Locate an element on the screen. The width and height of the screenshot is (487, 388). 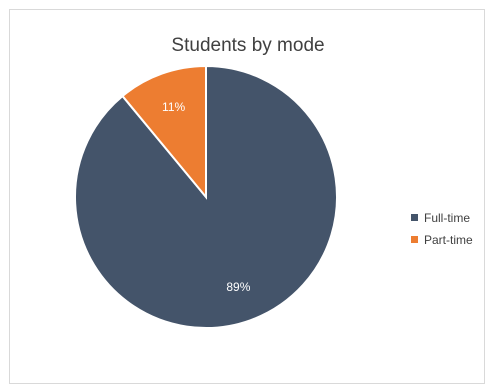
legend-item-full-time: Full-time is located at coordinates (442, 217).